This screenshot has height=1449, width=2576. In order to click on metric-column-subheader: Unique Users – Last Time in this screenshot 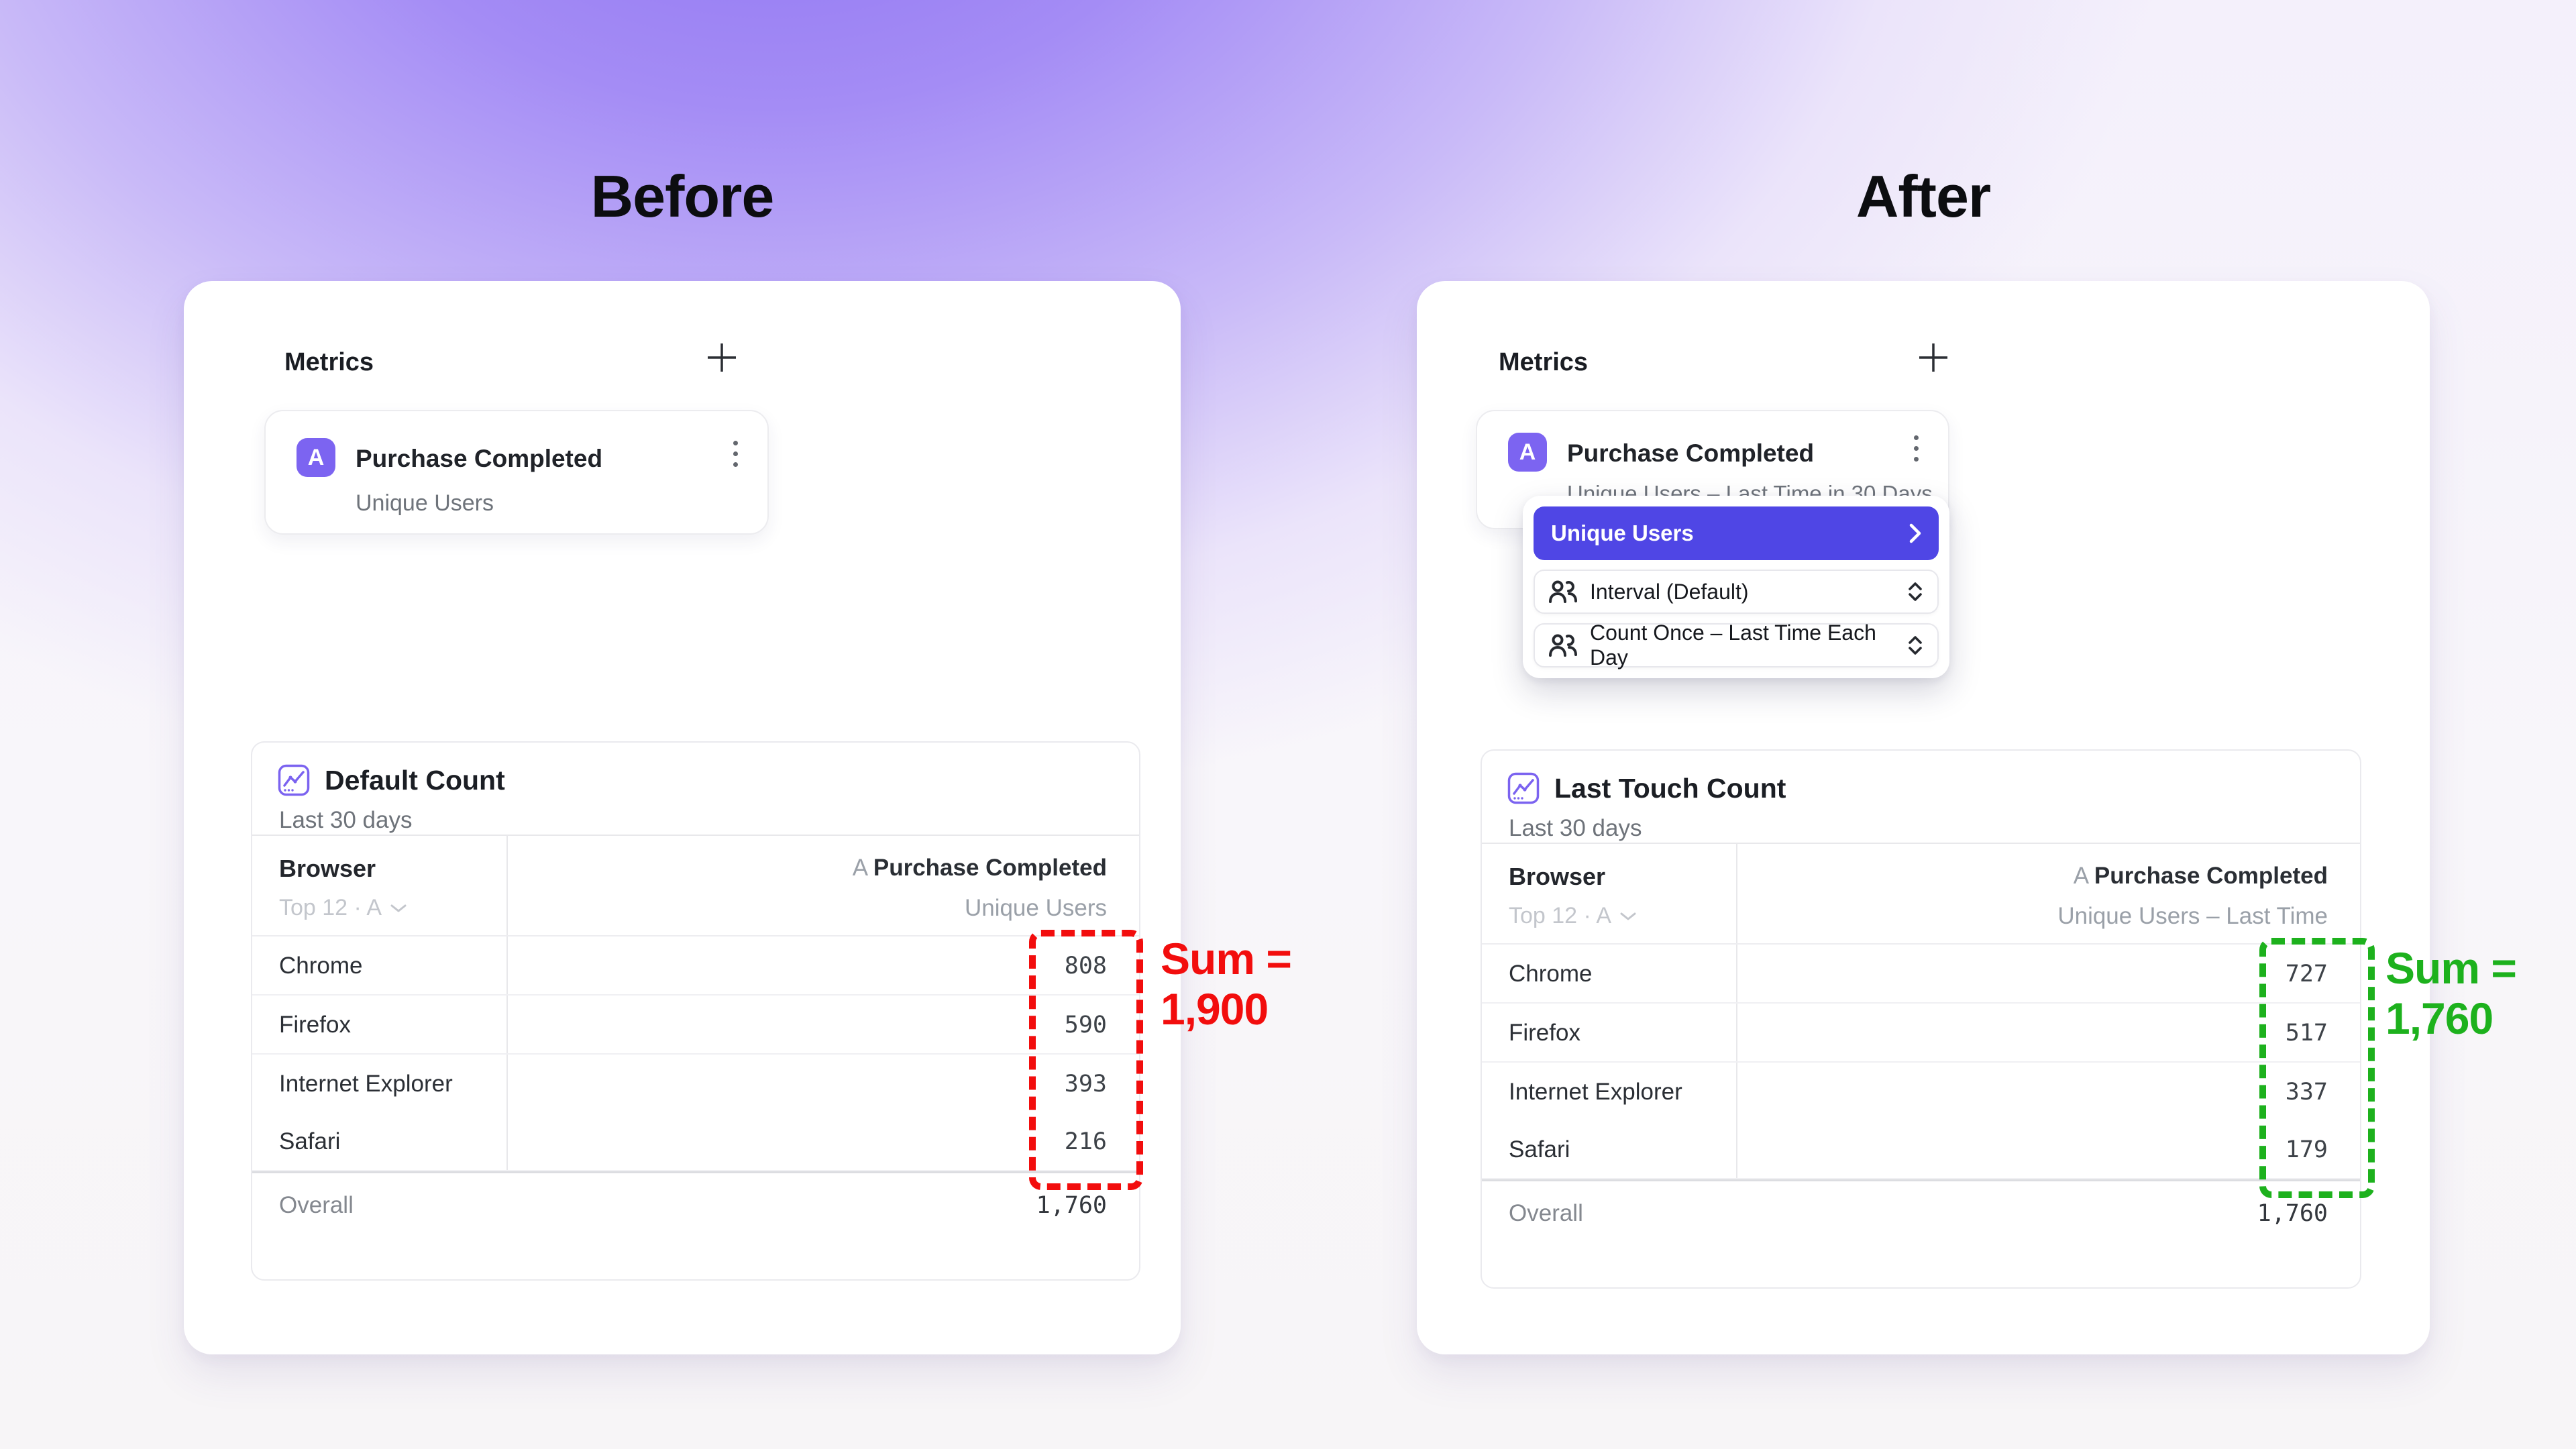, I will do `click(2192, 916)`.